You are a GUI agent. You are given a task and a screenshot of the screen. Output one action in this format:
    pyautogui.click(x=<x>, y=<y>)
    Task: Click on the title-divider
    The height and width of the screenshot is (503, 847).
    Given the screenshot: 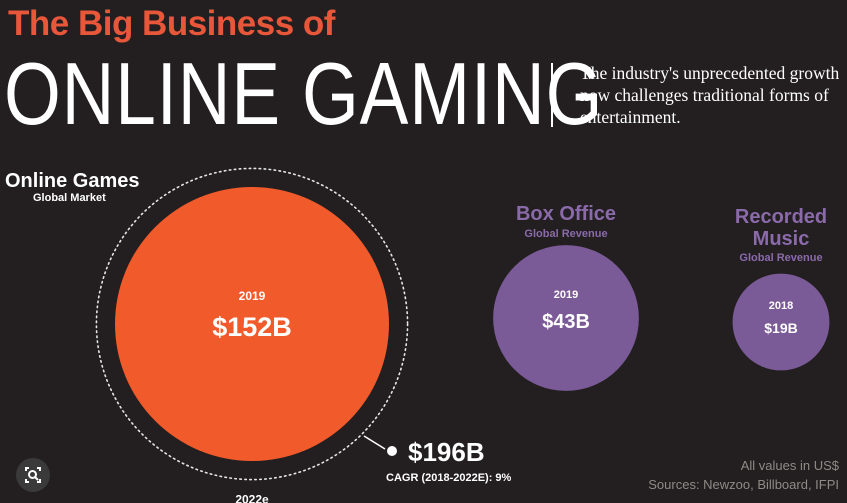 What is the action you would take?
    pyautogui.click(x=552, y=95)
    